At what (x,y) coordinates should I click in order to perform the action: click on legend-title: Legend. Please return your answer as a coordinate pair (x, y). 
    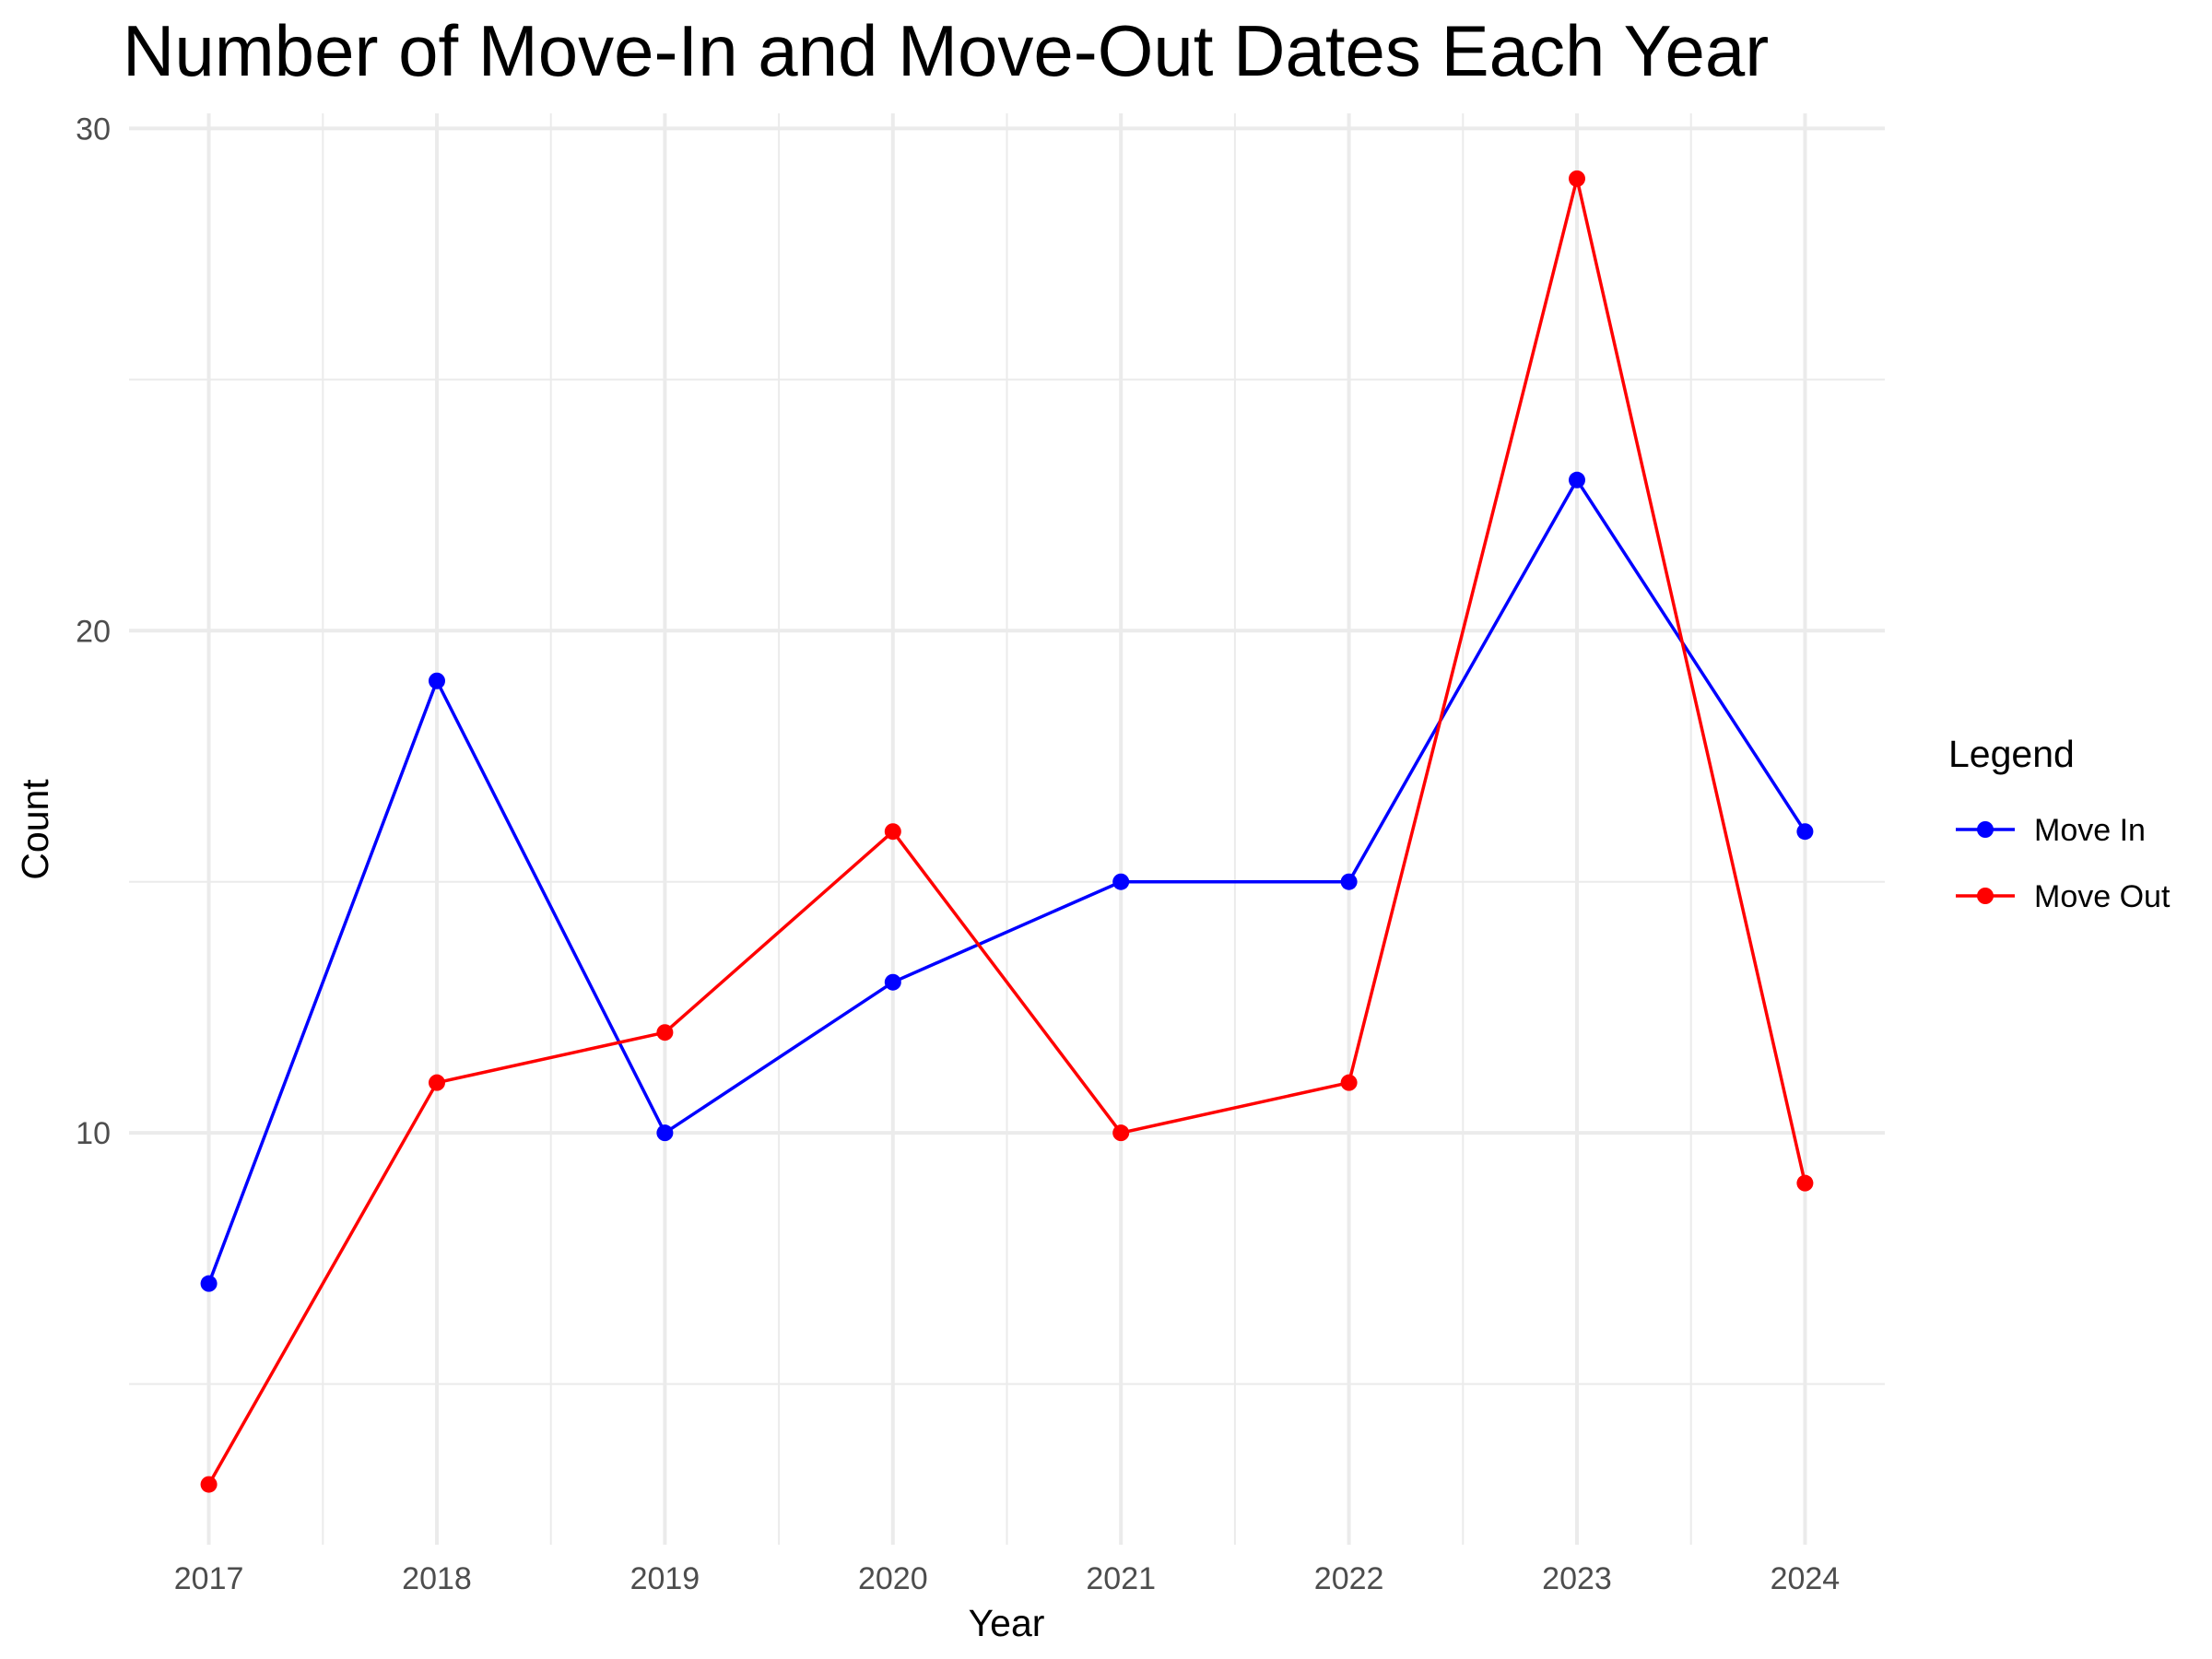
    Looking at the image, I should click on (2011, 754).